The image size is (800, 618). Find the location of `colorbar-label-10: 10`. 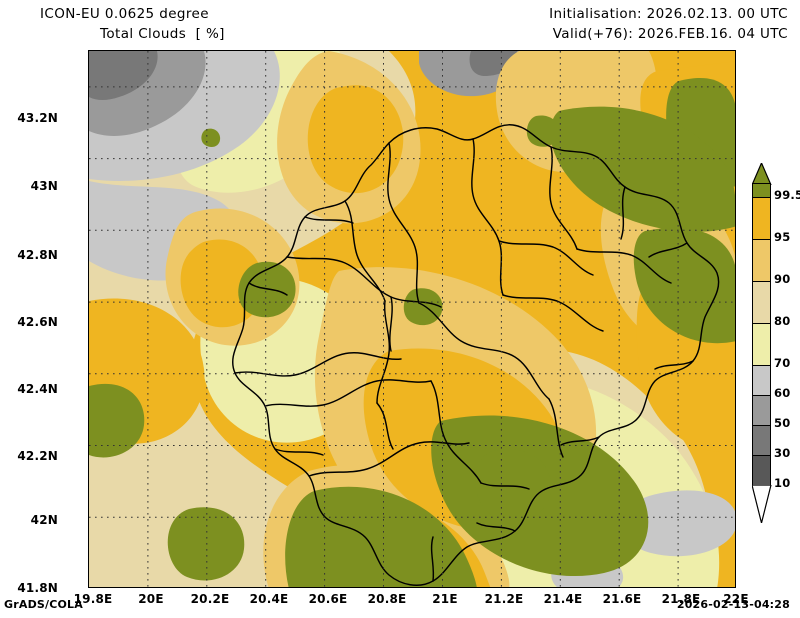

colorbar-label-10: 10 is located at coordinates (782, 483).